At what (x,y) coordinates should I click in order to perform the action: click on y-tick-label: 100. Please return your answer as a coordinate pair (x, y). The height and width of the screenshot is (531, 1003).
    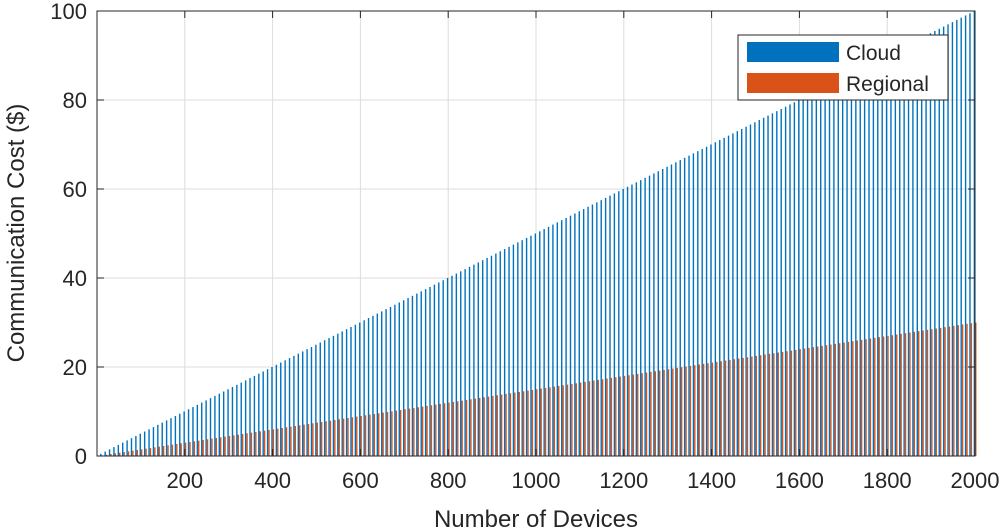
    Looking at the image, I should click on (68, 12).